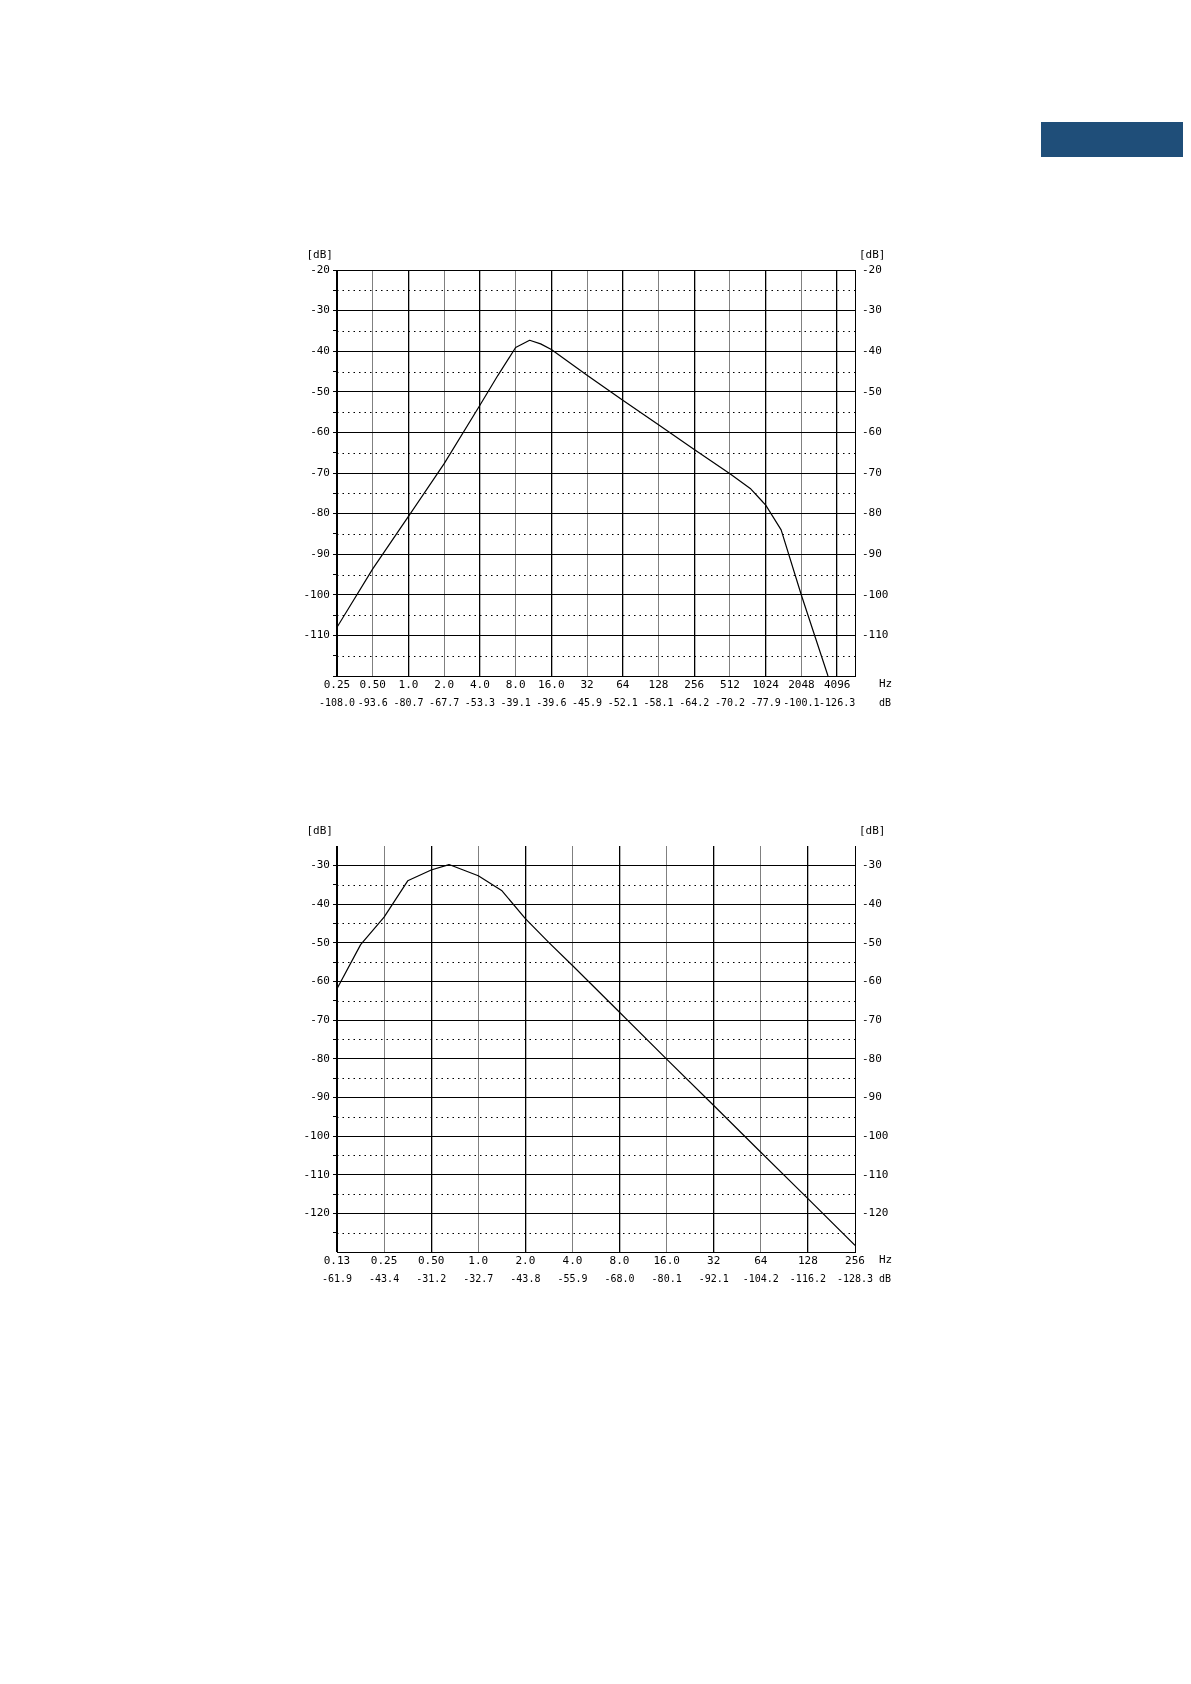  I want to click on text: -58.1, so click(658, 702).